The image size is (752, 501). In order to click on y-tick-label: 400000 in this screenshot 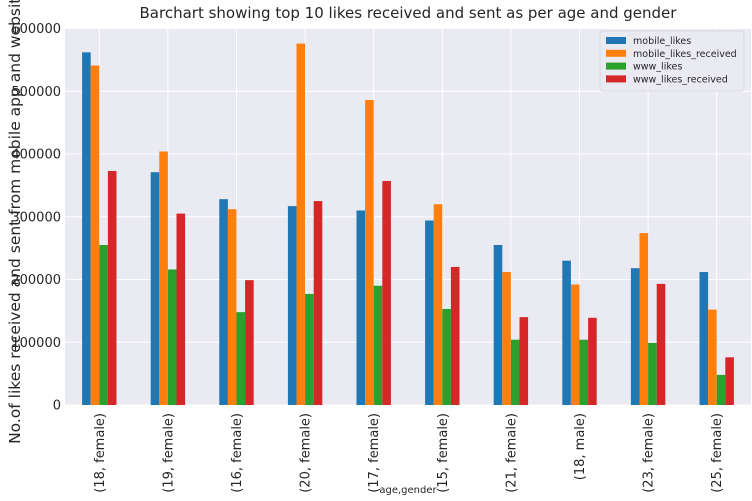, I will do `click(36, 155)`.